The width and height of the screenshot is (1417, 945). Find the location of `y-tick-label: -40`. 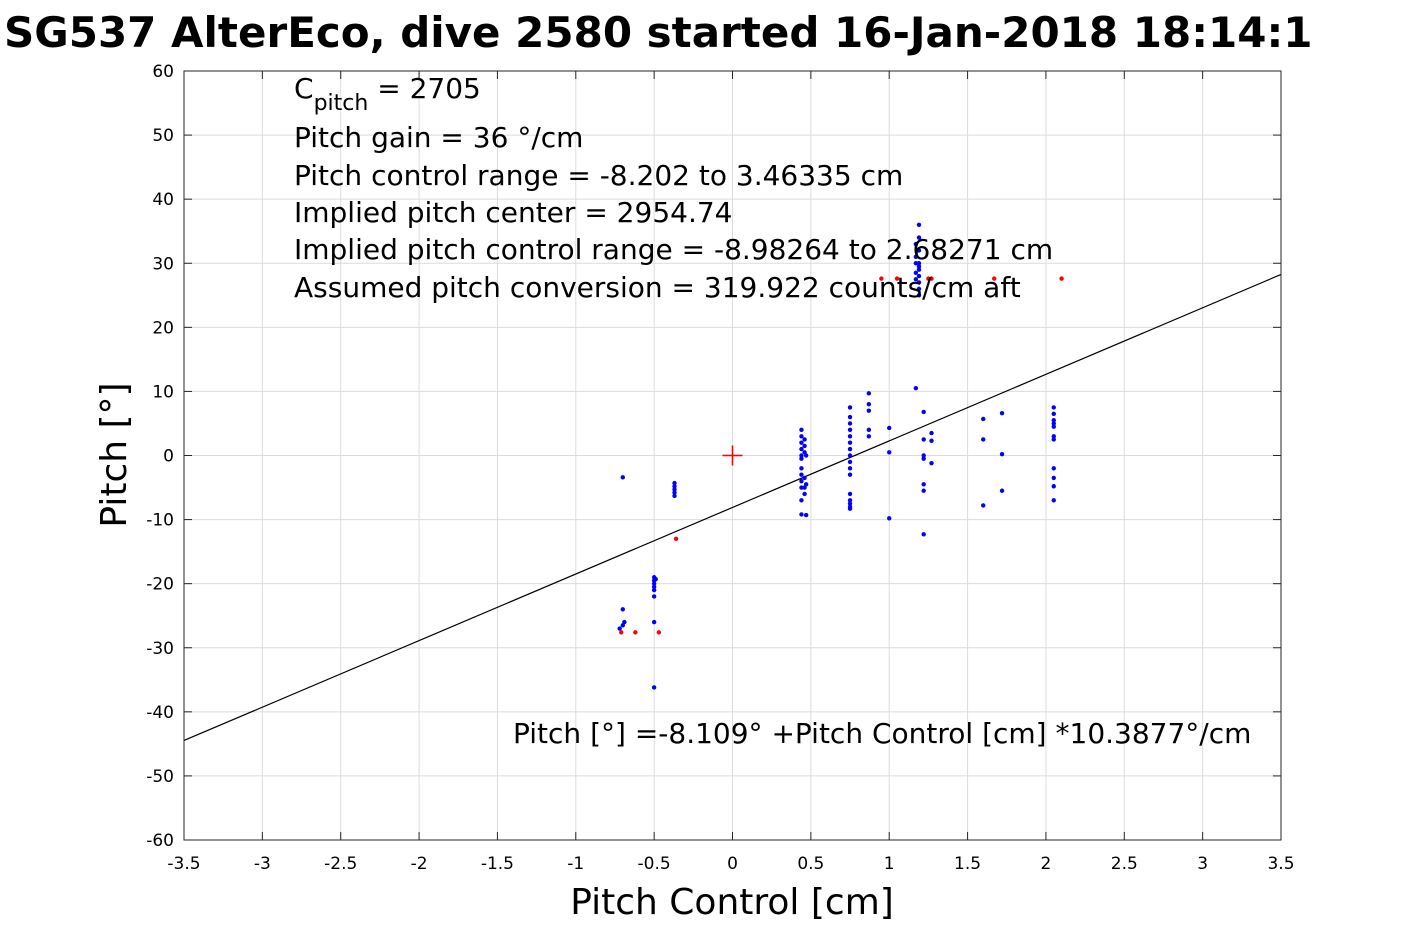

y-tick-label: -40 is located at coordinates (160, 713).